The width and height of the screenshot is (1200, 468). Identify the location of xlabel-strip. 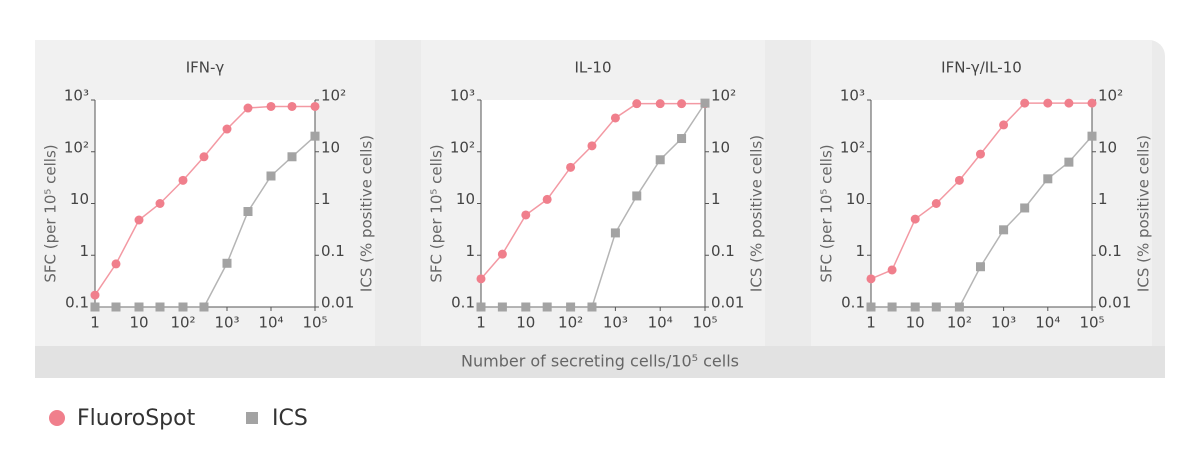
(600, 362).